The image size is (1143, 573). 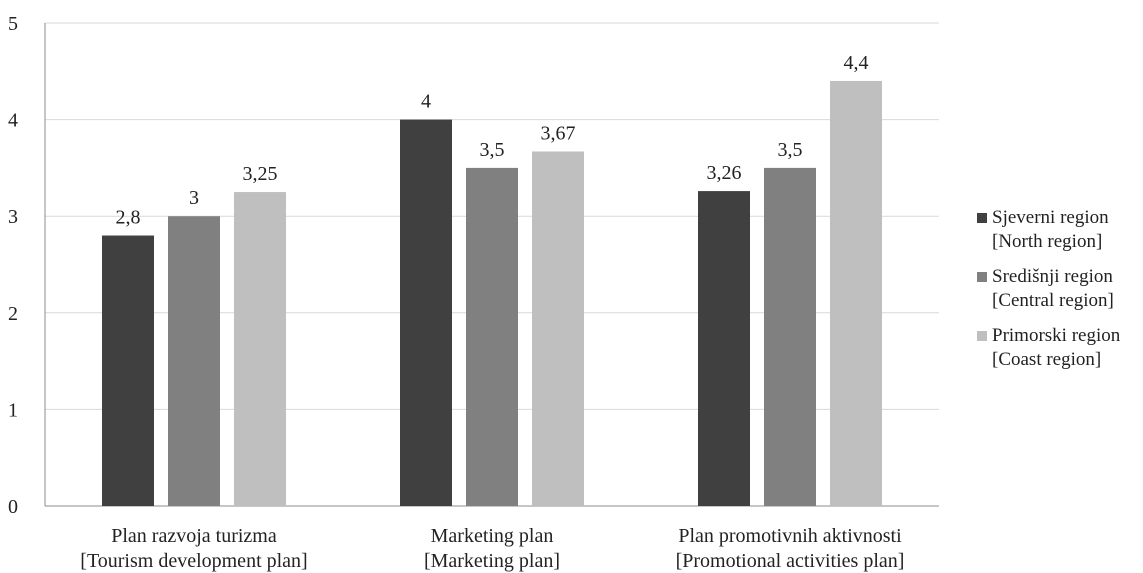 I want to click on data-label: 2,8, so click(x=128, y=218).